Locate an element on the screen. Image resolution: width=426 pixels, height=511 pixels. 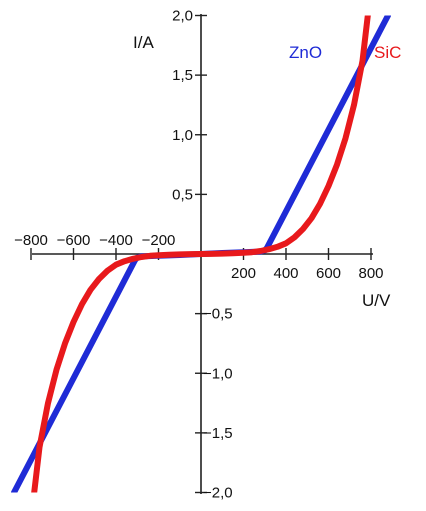
y-tick-label: −1,5 is located at coordinates (218, 433).